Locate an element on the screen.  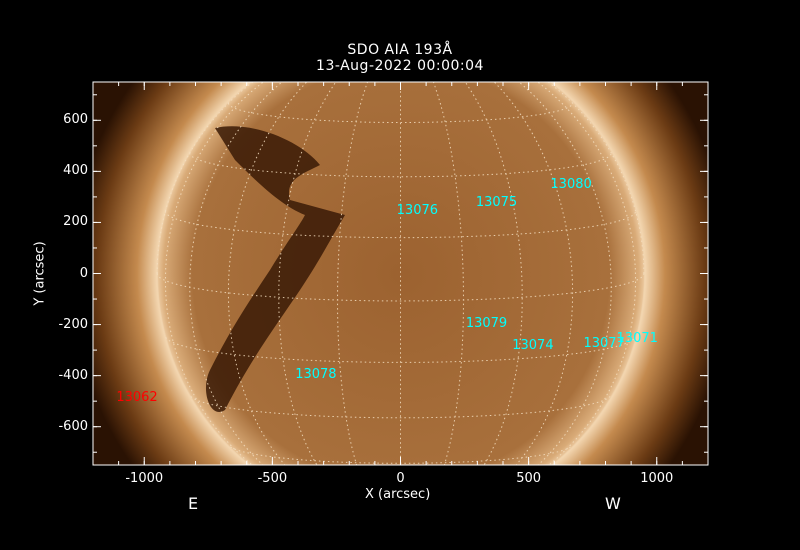
west-label: W is located at coordinates (613, 503).